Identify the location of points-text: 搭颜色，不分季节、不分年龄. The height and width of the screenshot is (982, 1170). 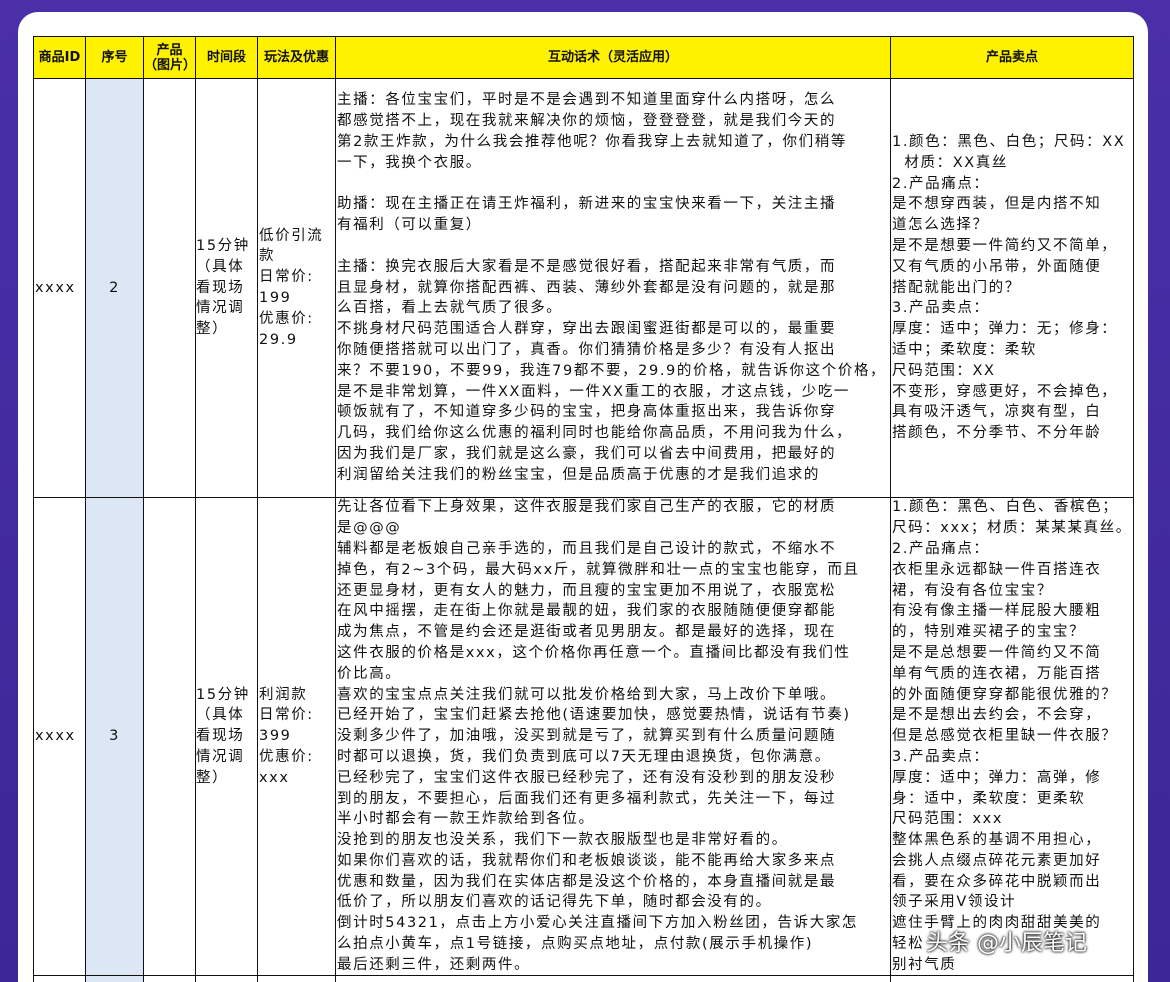
(997, 433).